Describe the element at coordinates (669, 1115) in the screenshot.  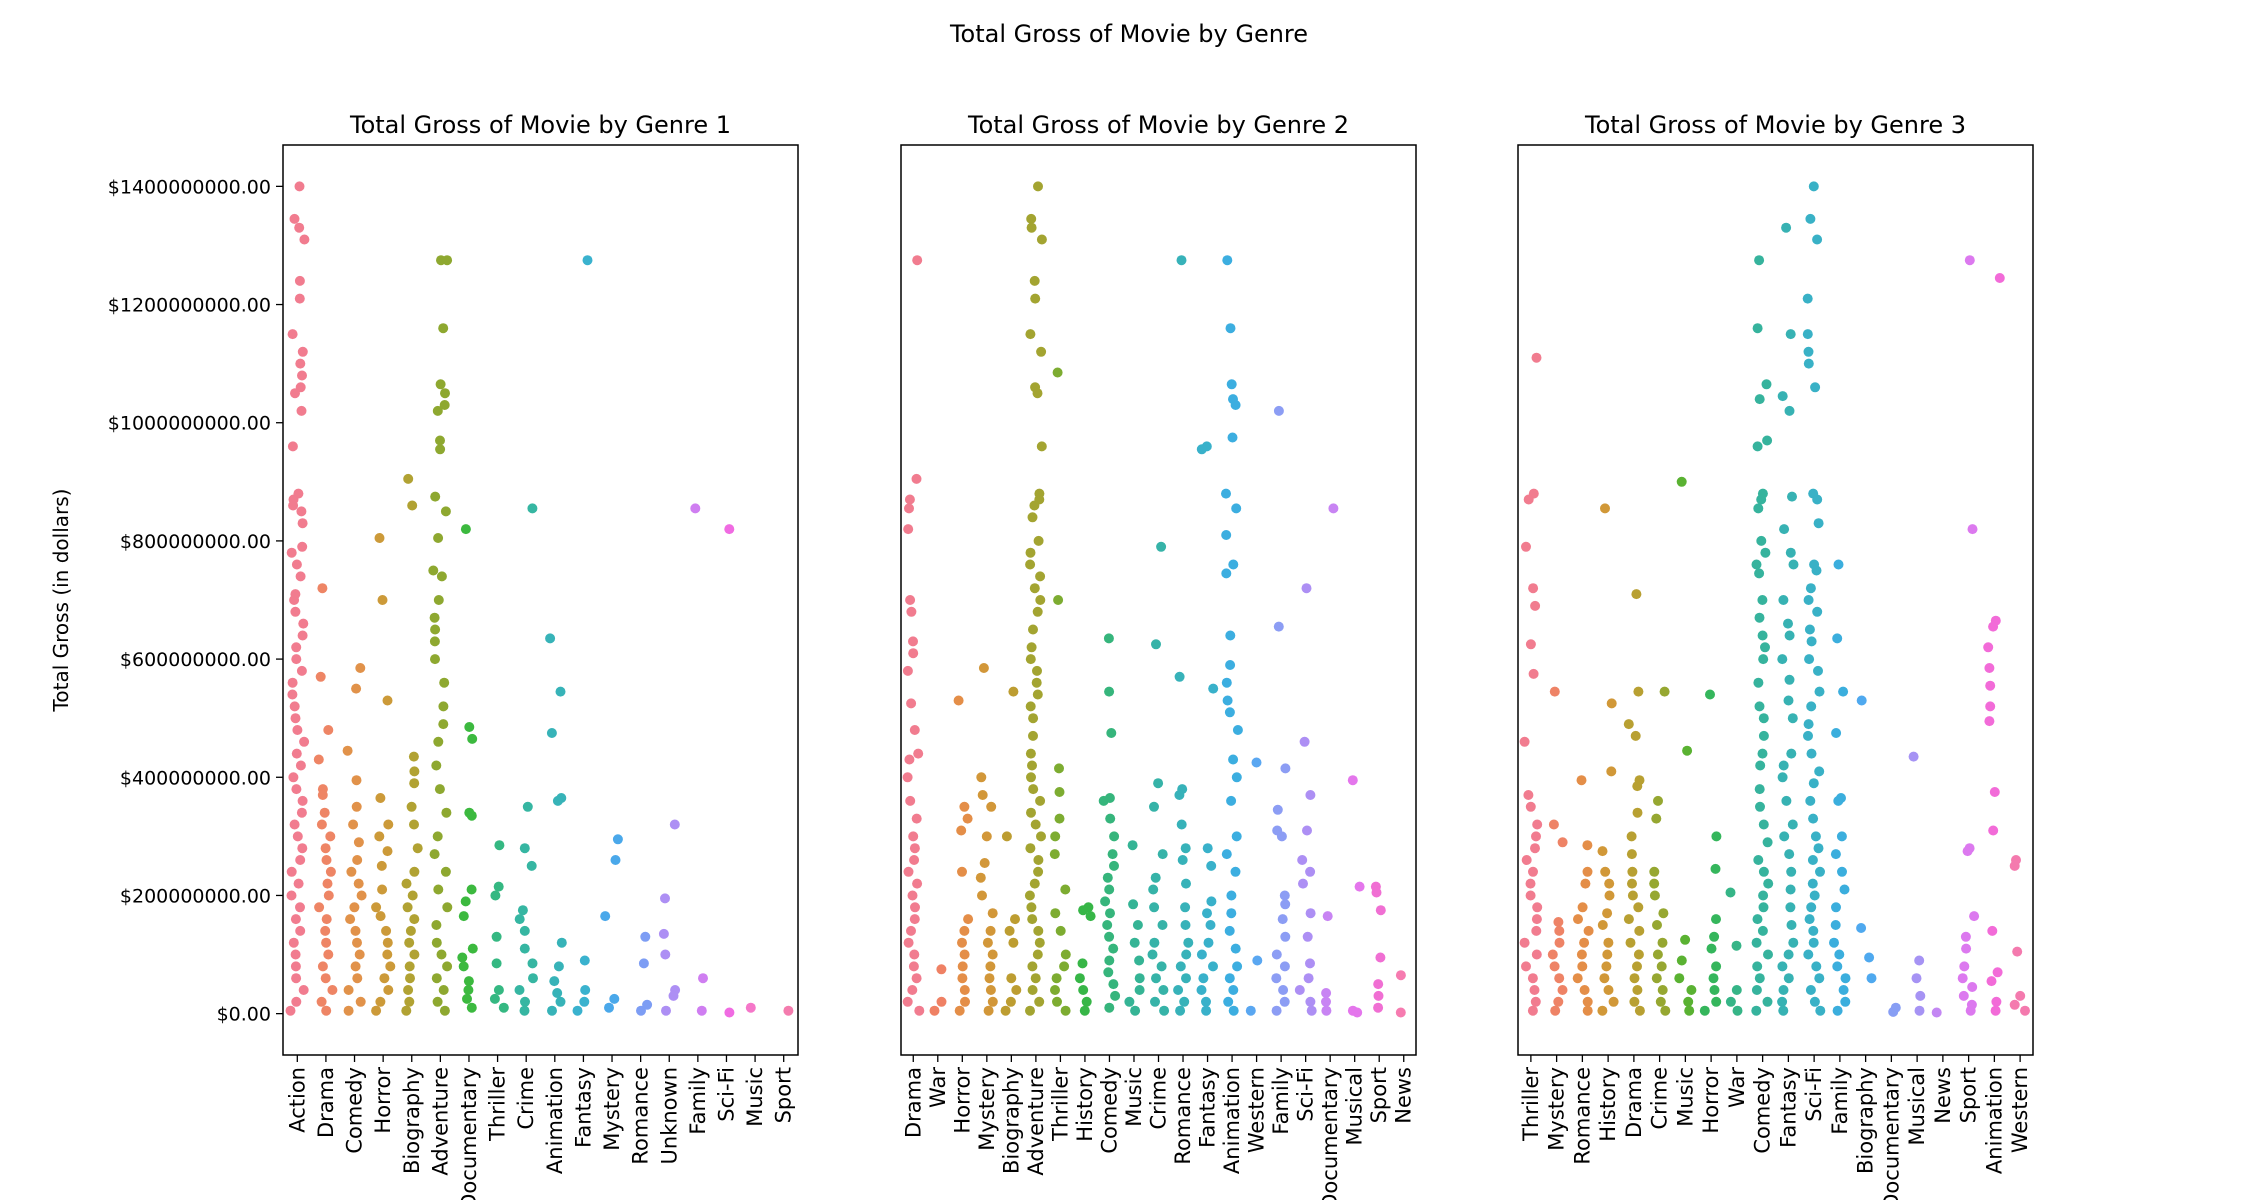
I see `x-tick-label: Unknown` at that location.